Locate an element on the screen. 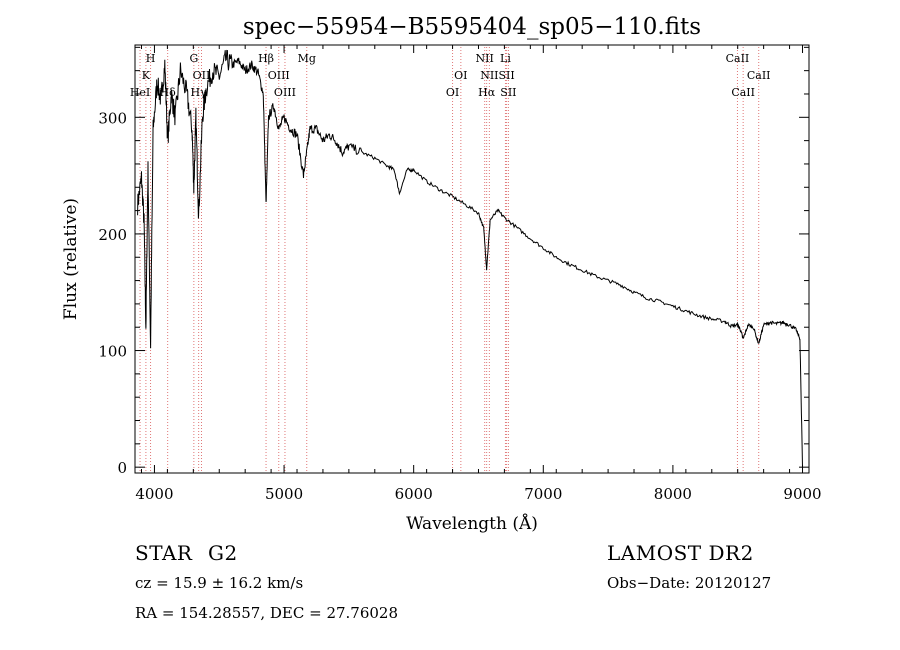 The height and width of the screenshot is (650, 900). chart-title: spec−55954−B5595404_sp05−110.fits is located at coordinates (472, 27).